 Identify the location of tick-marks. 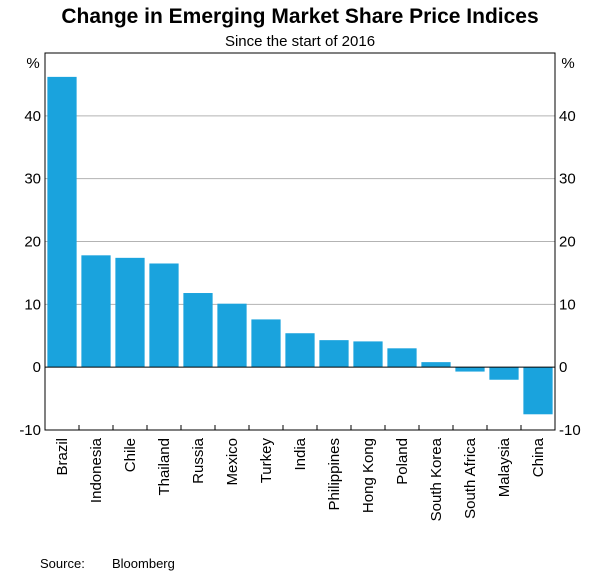
(300, 427).